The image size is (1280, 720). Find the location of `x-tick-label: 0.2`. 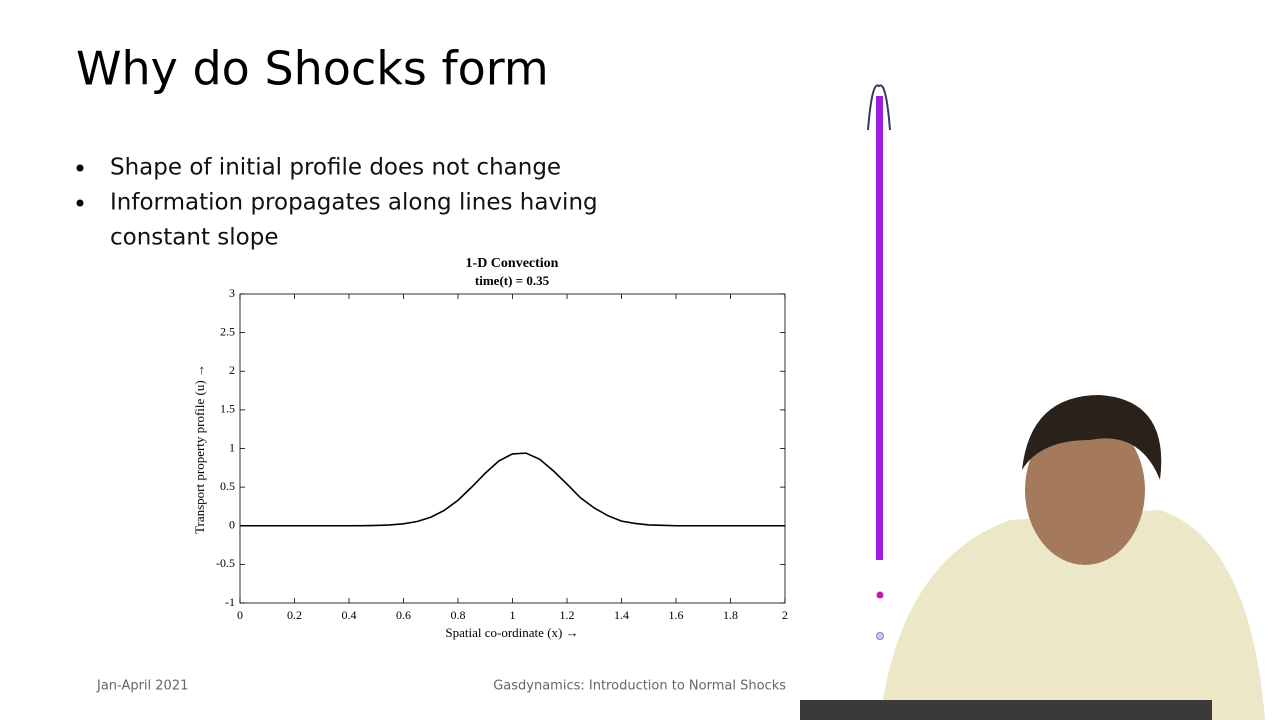

x-tick-label: 0.2 is located at coordinates (294, 615).